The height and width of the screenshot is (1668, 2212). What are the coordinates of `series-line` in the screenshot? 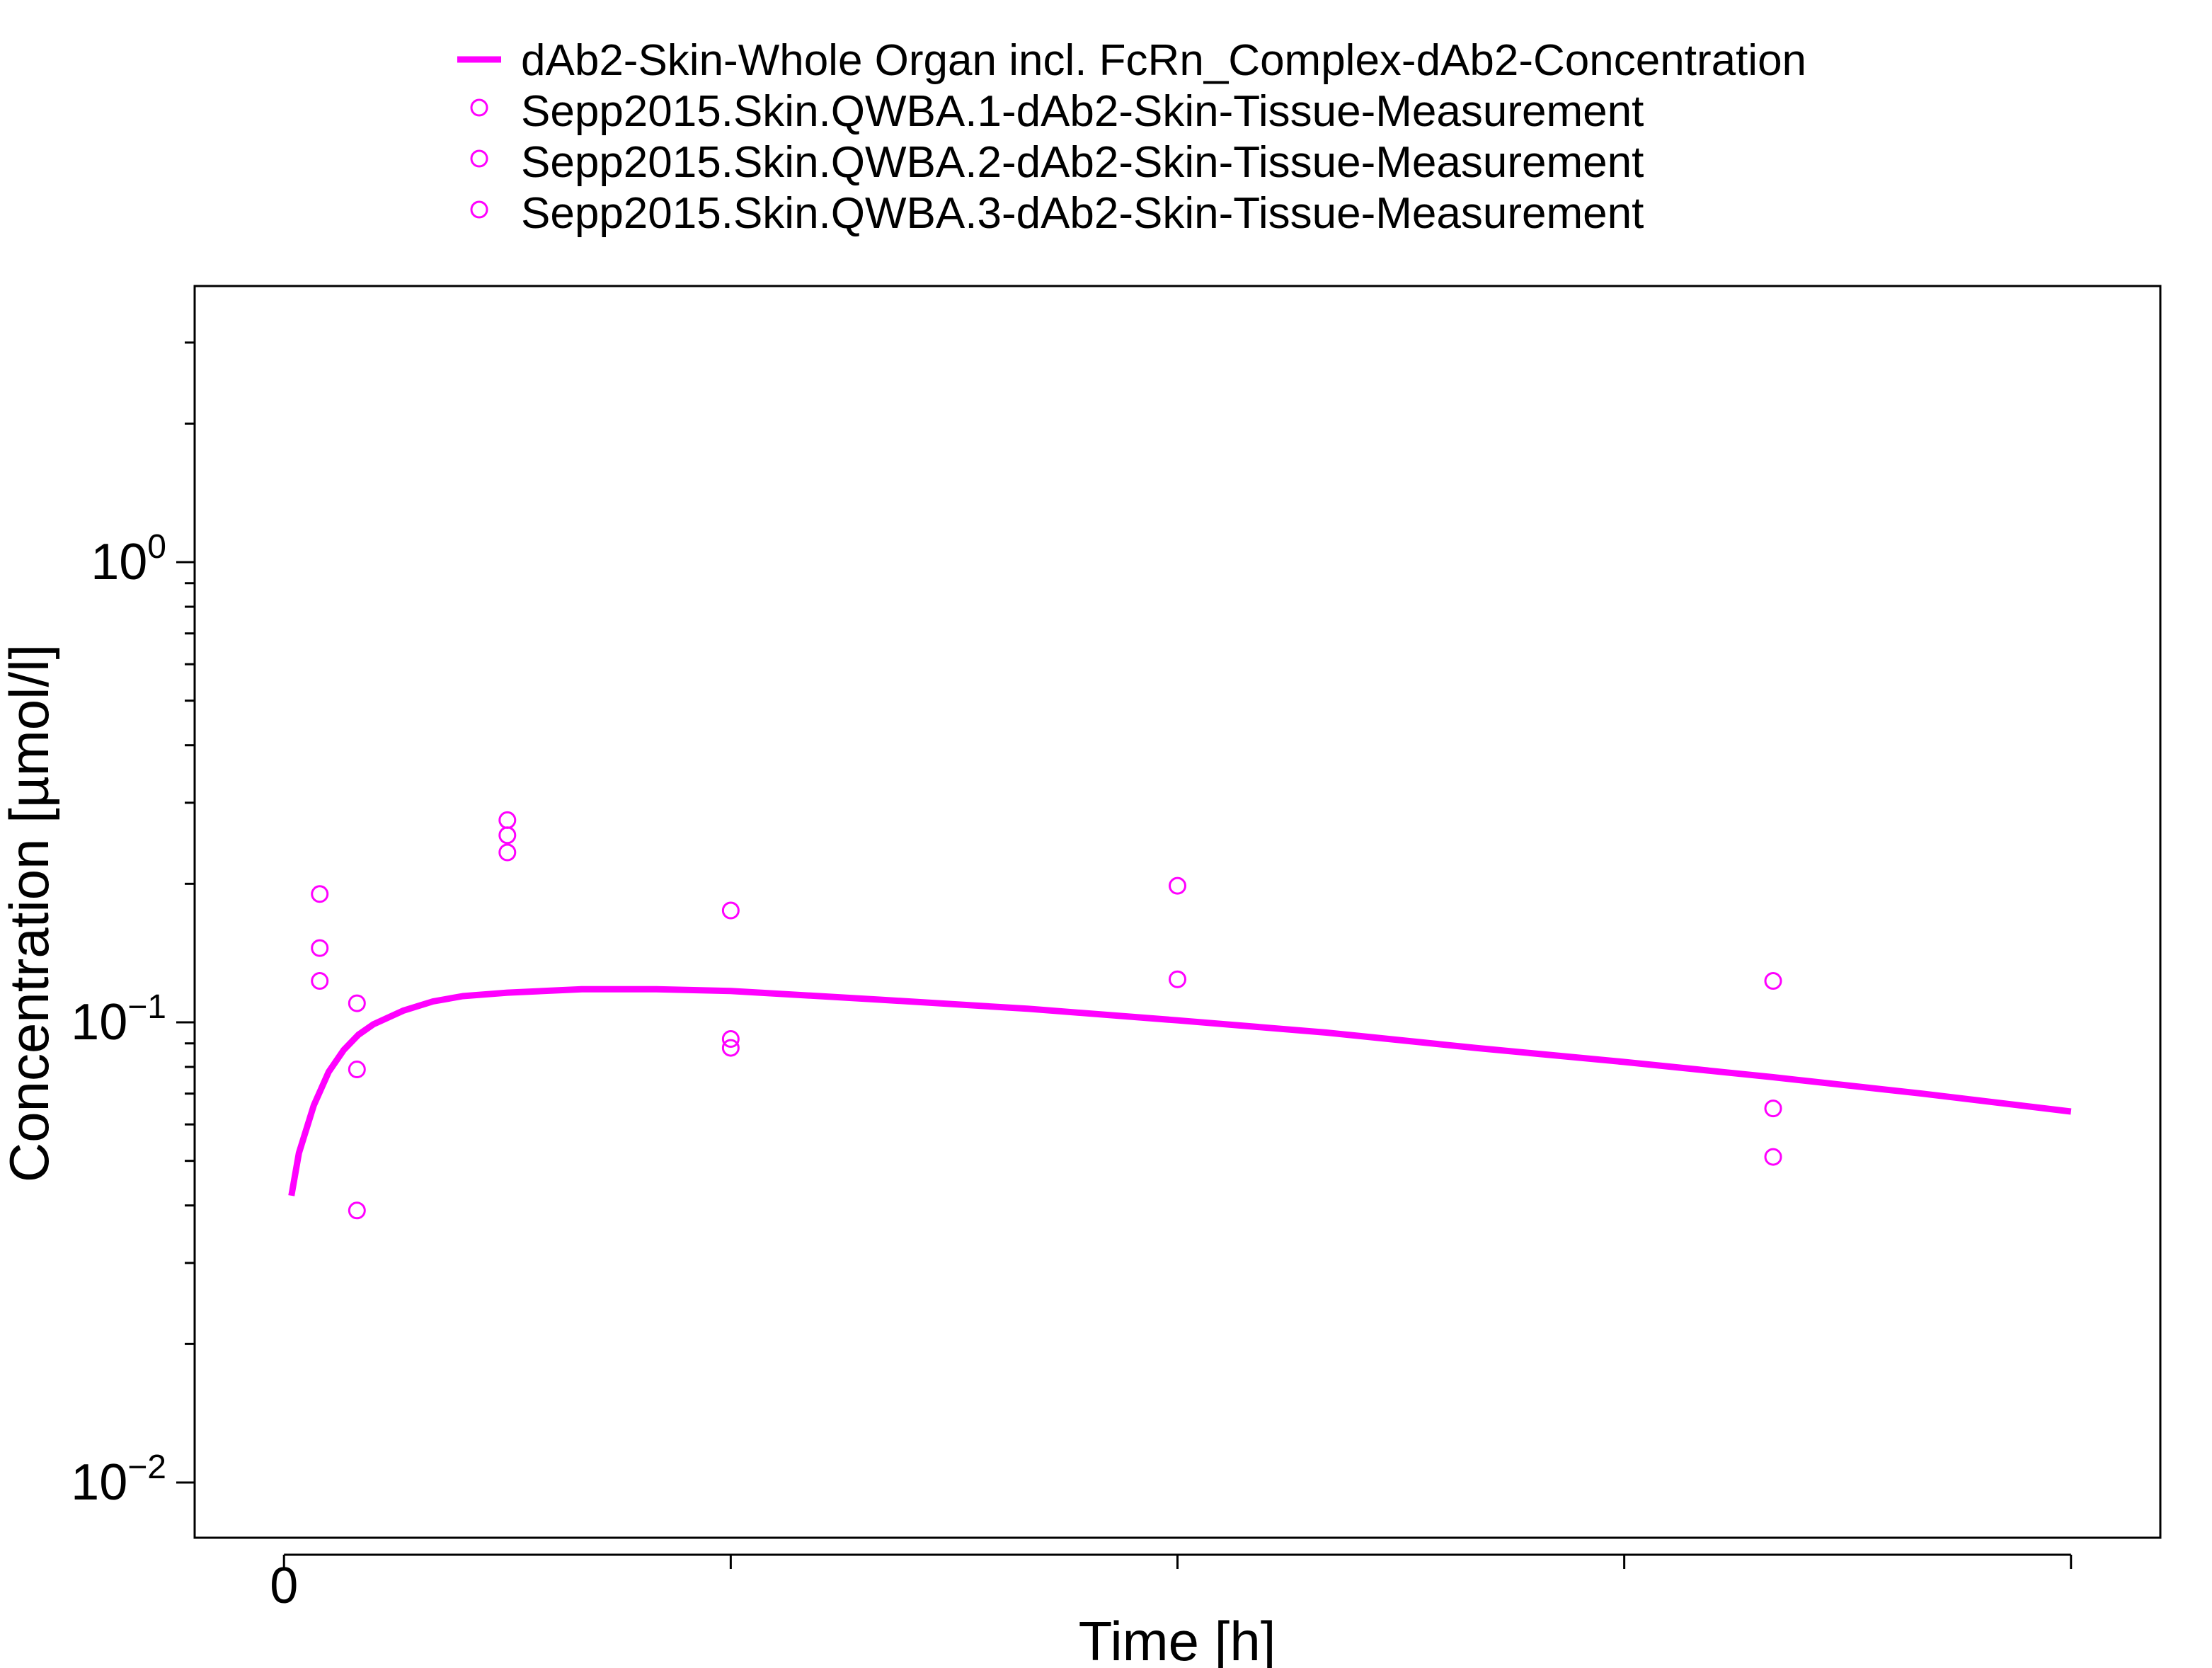 It's located at (1180, 1091).